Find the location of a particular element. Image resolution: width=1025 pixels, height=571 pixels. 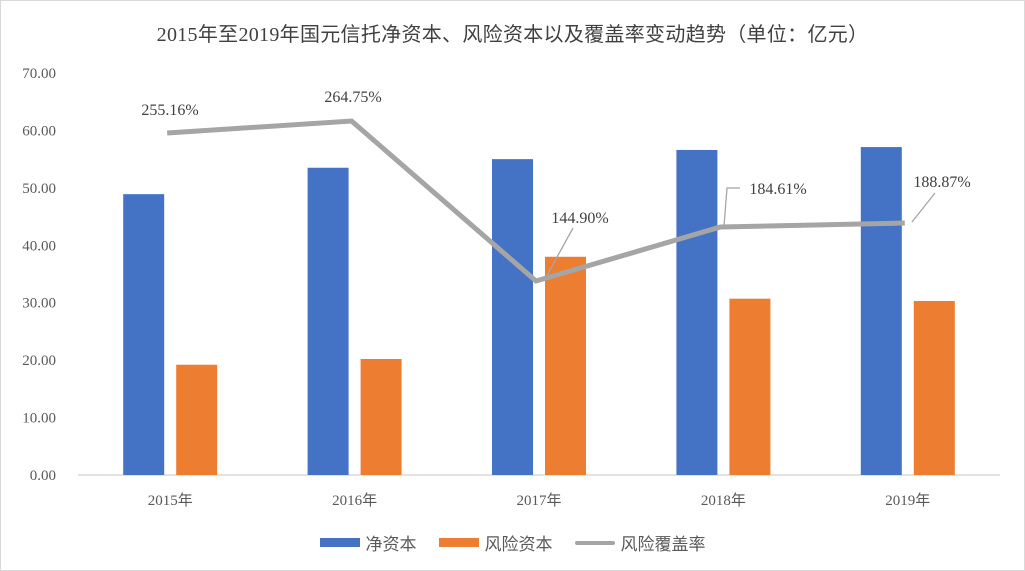

coverage-data-label: 264.75% is located at coordinates (352, 97).